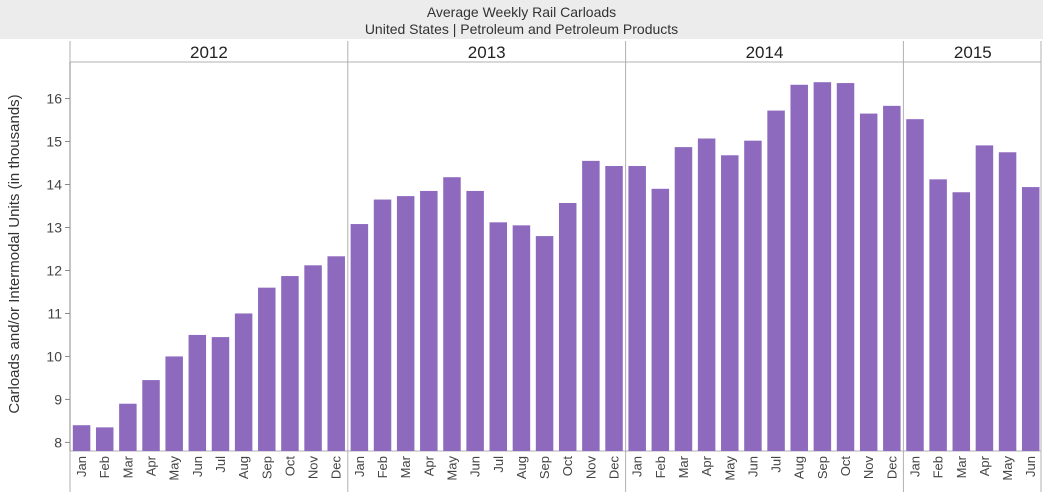  What do you see at coordinates (58, 399) in the screenshot?
I see `y-tick-label: 9` at bounding box center [58, 399].